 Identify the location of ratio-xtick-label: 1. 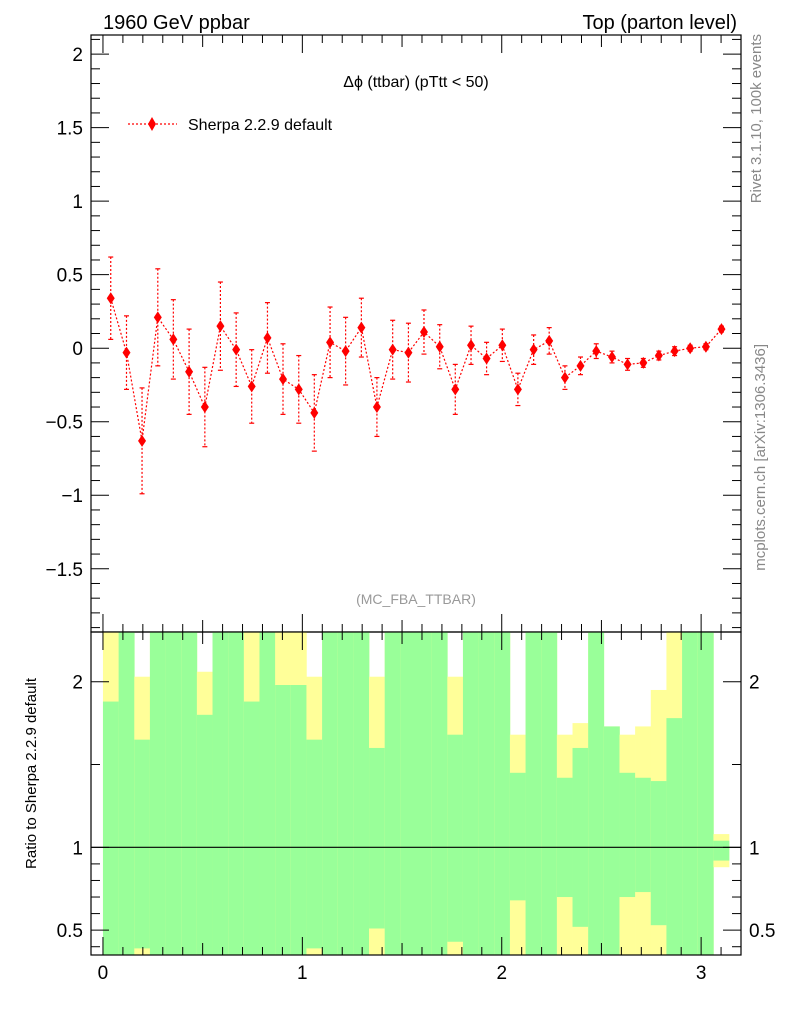
(302, 973).